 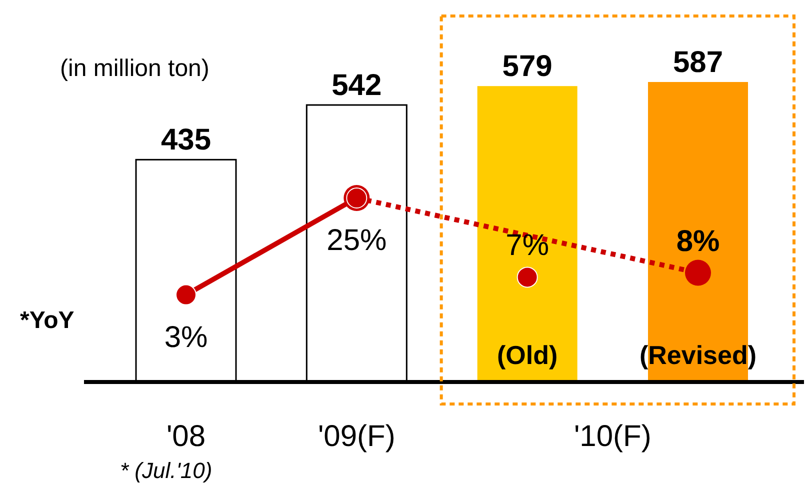 I want to click on x-tick-label: '08, so click(x=186, y=436).